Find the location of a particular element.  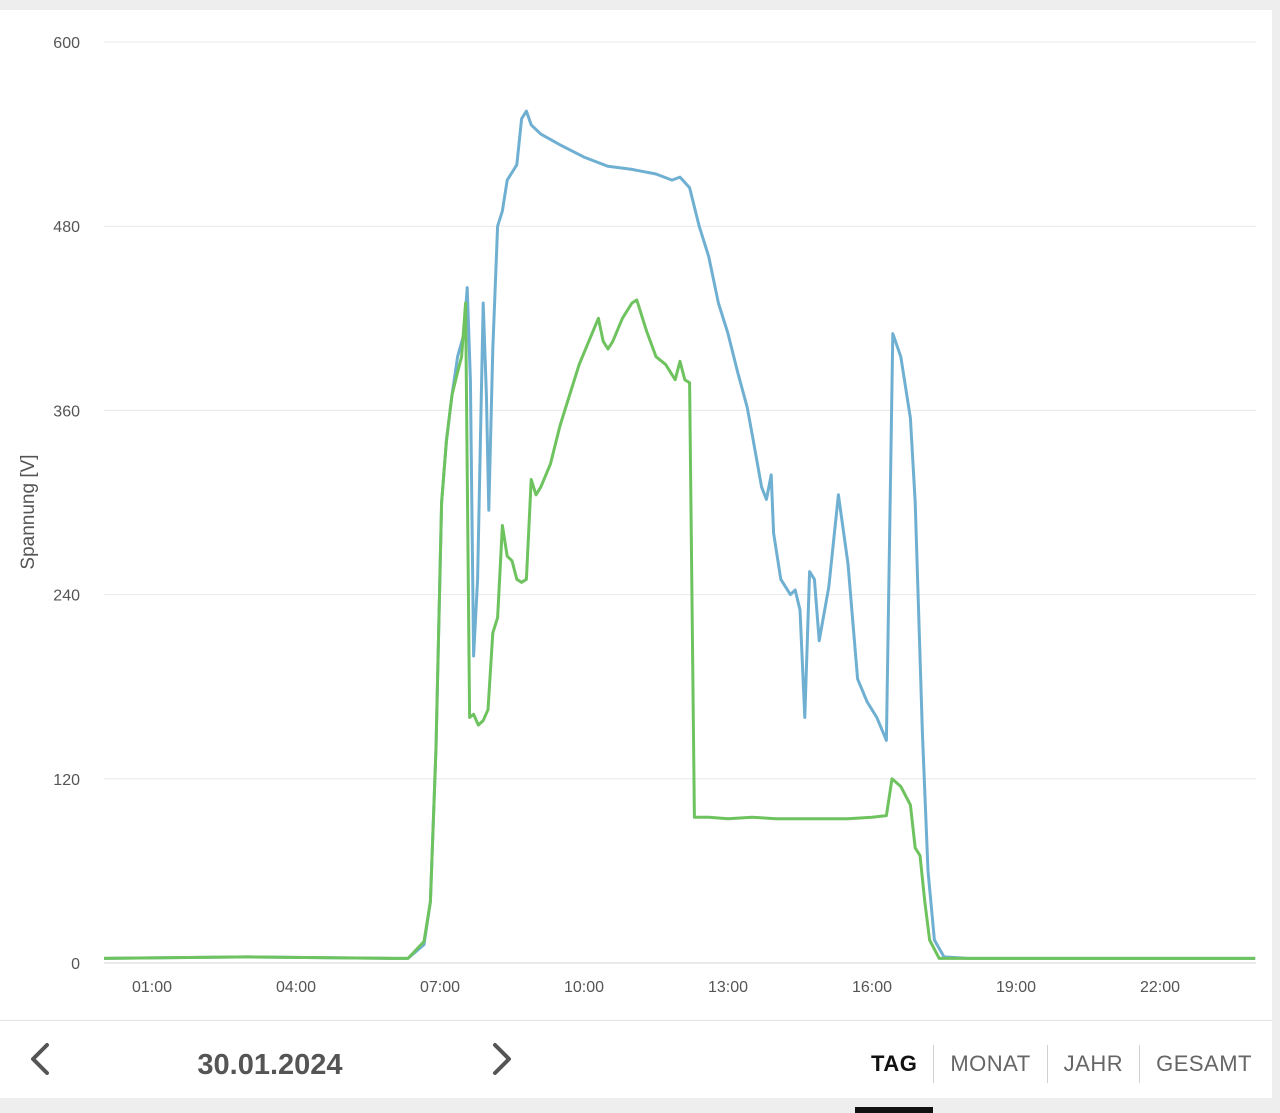

x-axis-ticks: 01:00 04:00 07:00 10:00 13:00 16:00 19:00 22:00 is located at coordinates (656, 987).